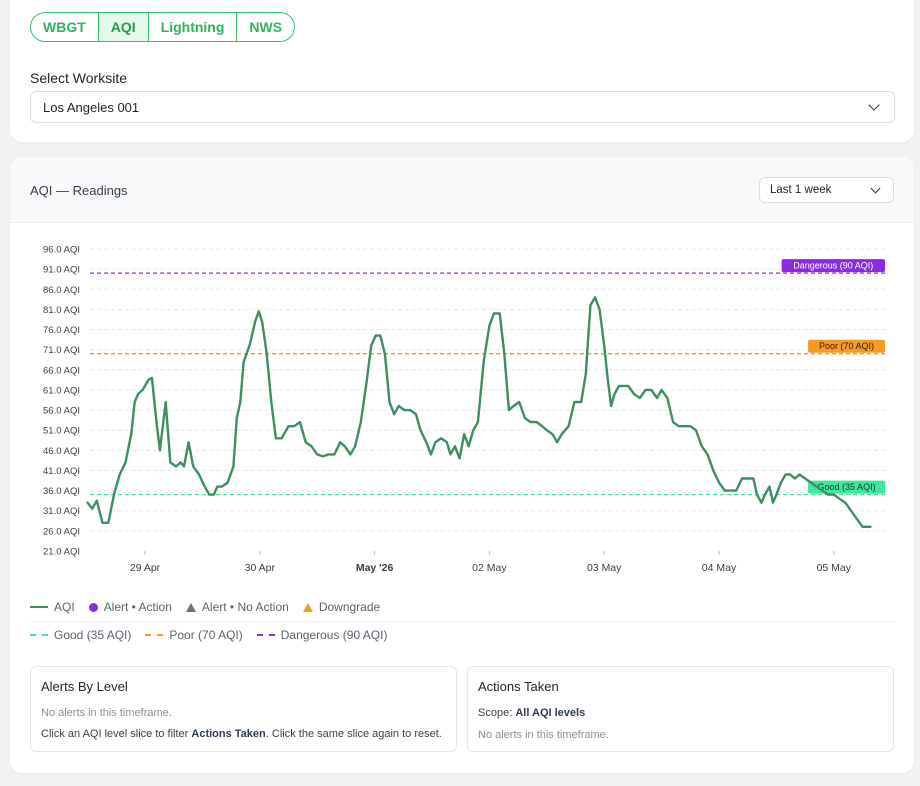  I want to click on legend-item-aqi: AQI, so click(52, 607).